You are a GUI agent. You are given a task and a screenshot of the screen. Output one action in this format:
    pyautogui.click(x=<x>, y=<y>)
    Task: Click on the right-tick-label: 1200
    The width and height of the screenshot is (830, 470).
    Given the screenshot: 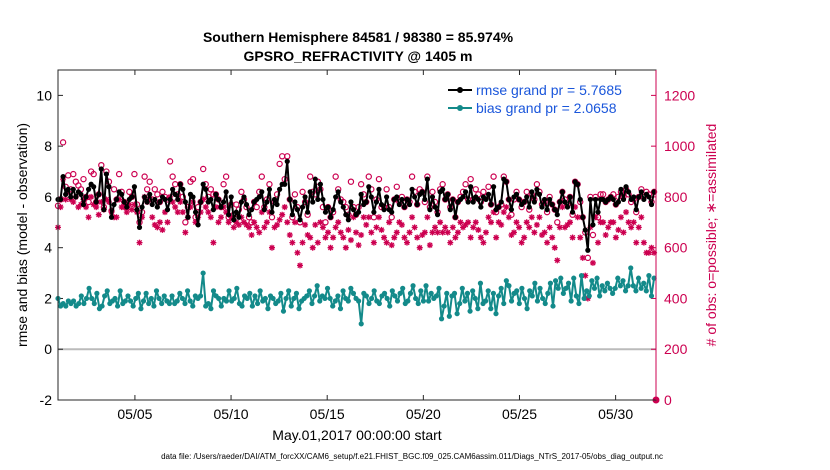 What is the action you would take?
    pyautogui.click(x=679, y=95)
    